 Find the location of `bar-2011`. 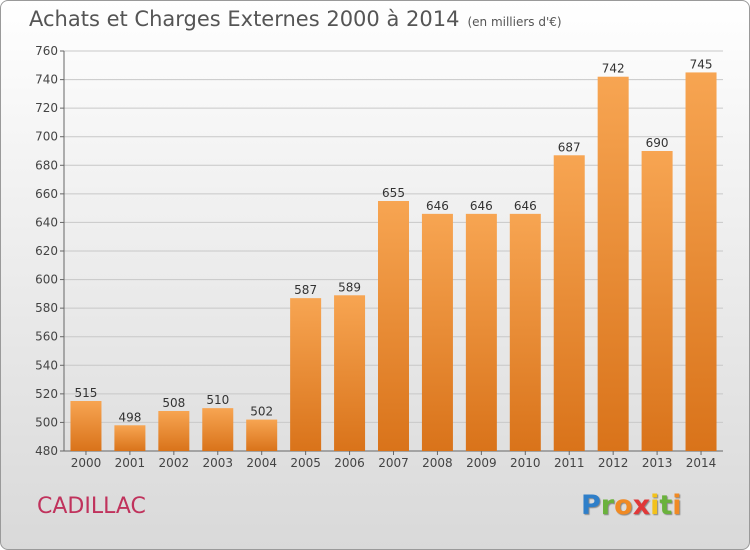

bar-2011 is located at coordinates (569, 303).